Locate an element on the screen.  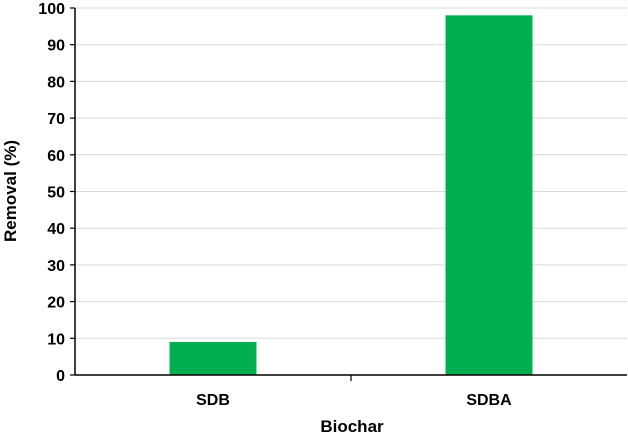
y-tick-label: 10 is located at coordinates (56, 339).